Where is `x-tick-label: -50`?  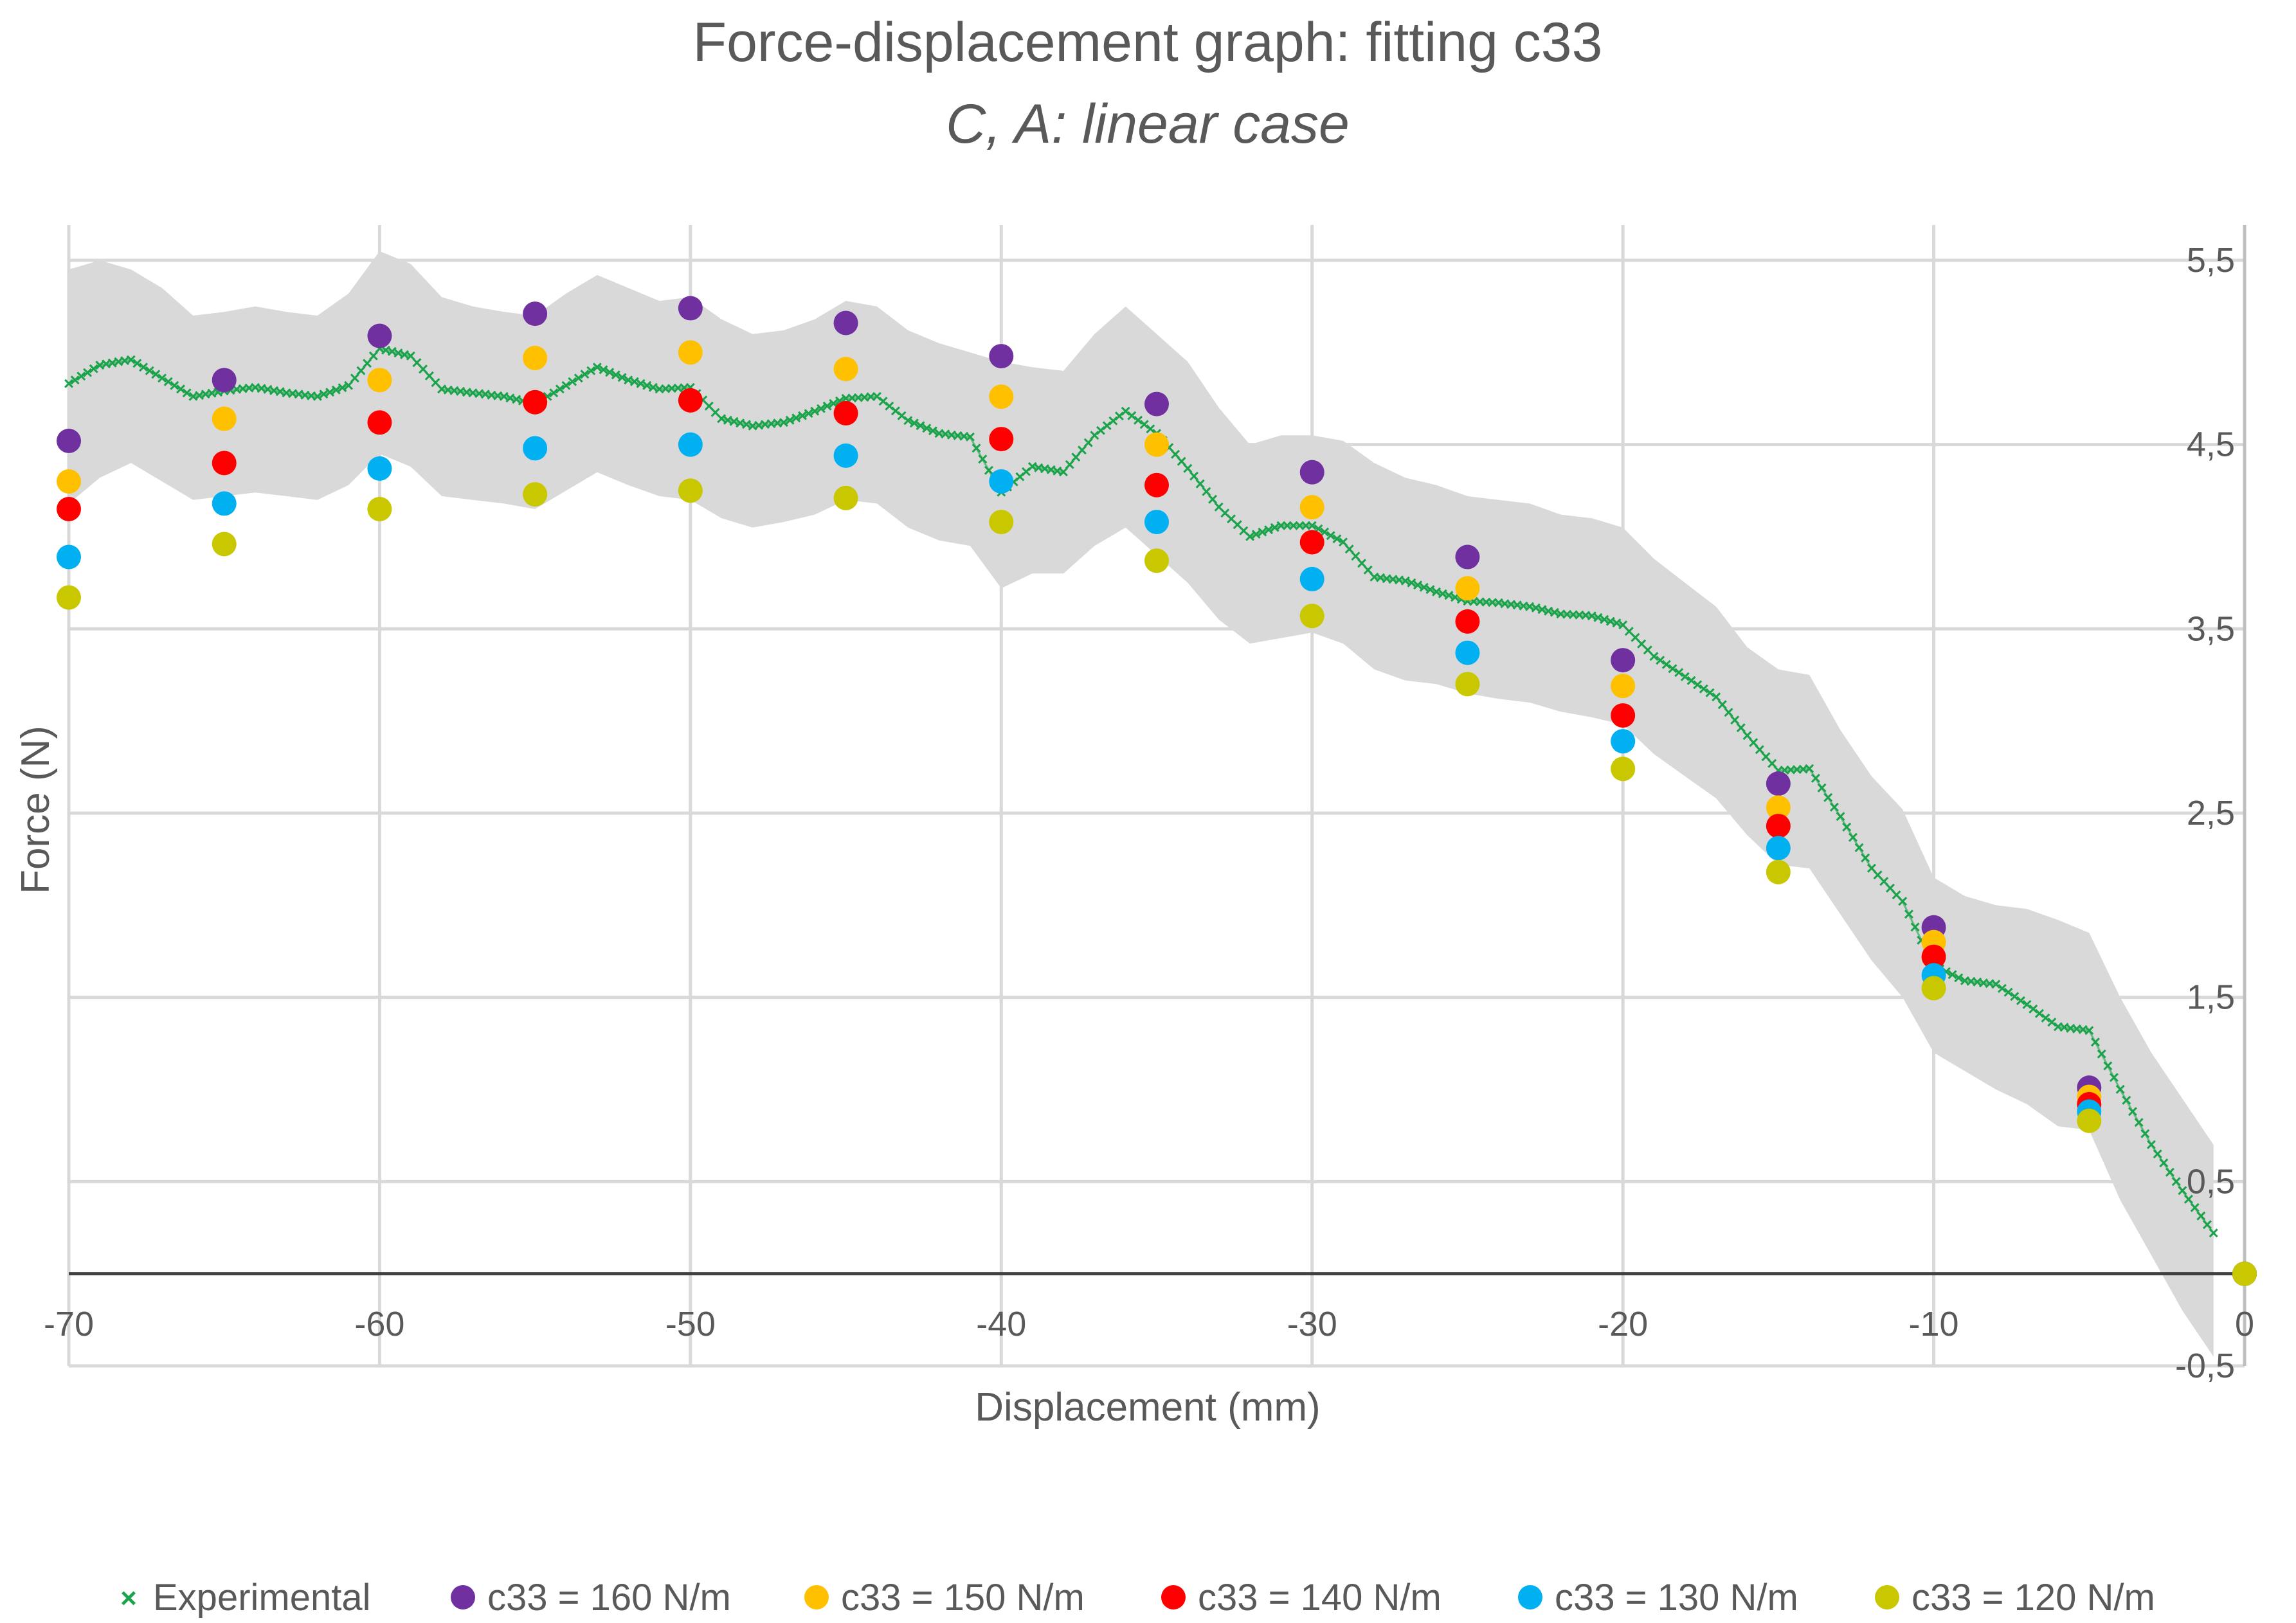 x-tick-label: -50 is located at coordinates (690, 1324).